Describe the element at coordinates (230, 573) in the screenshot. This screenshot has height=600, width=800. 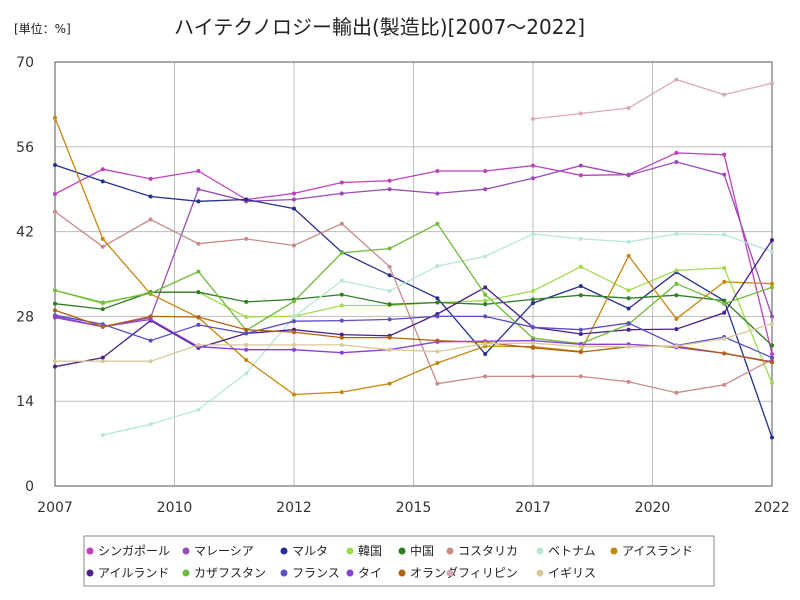
I see `legend-label: カザフスタン` at that location.